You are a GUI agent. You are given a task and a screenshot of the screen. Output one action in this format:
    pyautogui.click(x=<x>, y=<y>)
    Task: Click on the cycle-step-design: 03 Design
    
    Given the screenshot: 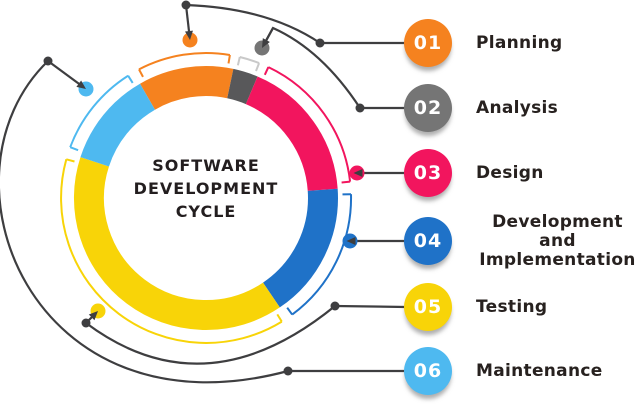 What is the action you would take?
    pyautogui.click(x=474, y=173)
    